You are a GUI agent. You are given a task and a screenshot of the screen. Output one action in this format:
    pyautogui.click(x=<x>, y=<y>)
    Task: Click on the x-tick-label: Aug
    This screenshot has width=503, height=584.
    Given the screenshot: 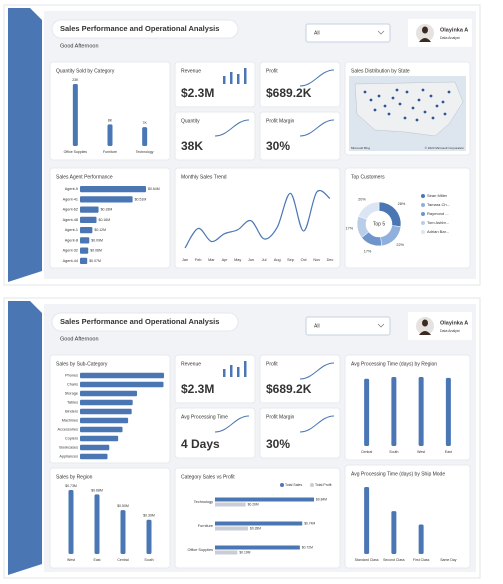 What is the action you would take?
    pyautogui.click(x=277, y=260)
    